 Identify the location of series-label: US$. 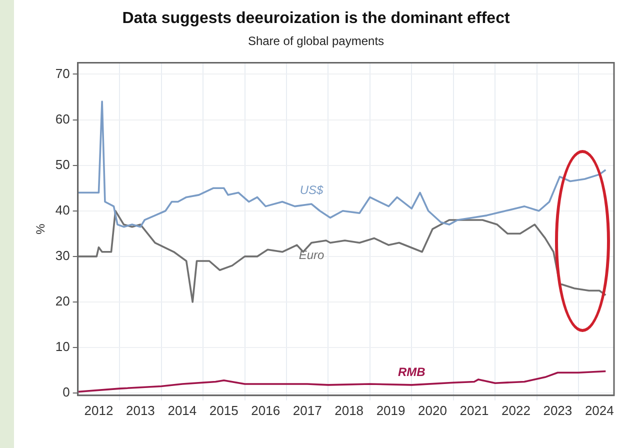
(312, 190).